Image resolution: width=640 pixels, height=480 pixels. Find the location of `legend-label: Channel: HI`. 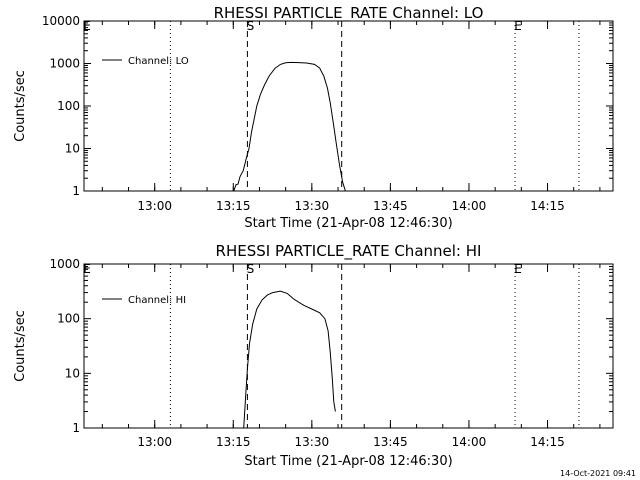

legend-label: Channel: HI is located at coordinates (157, 300).